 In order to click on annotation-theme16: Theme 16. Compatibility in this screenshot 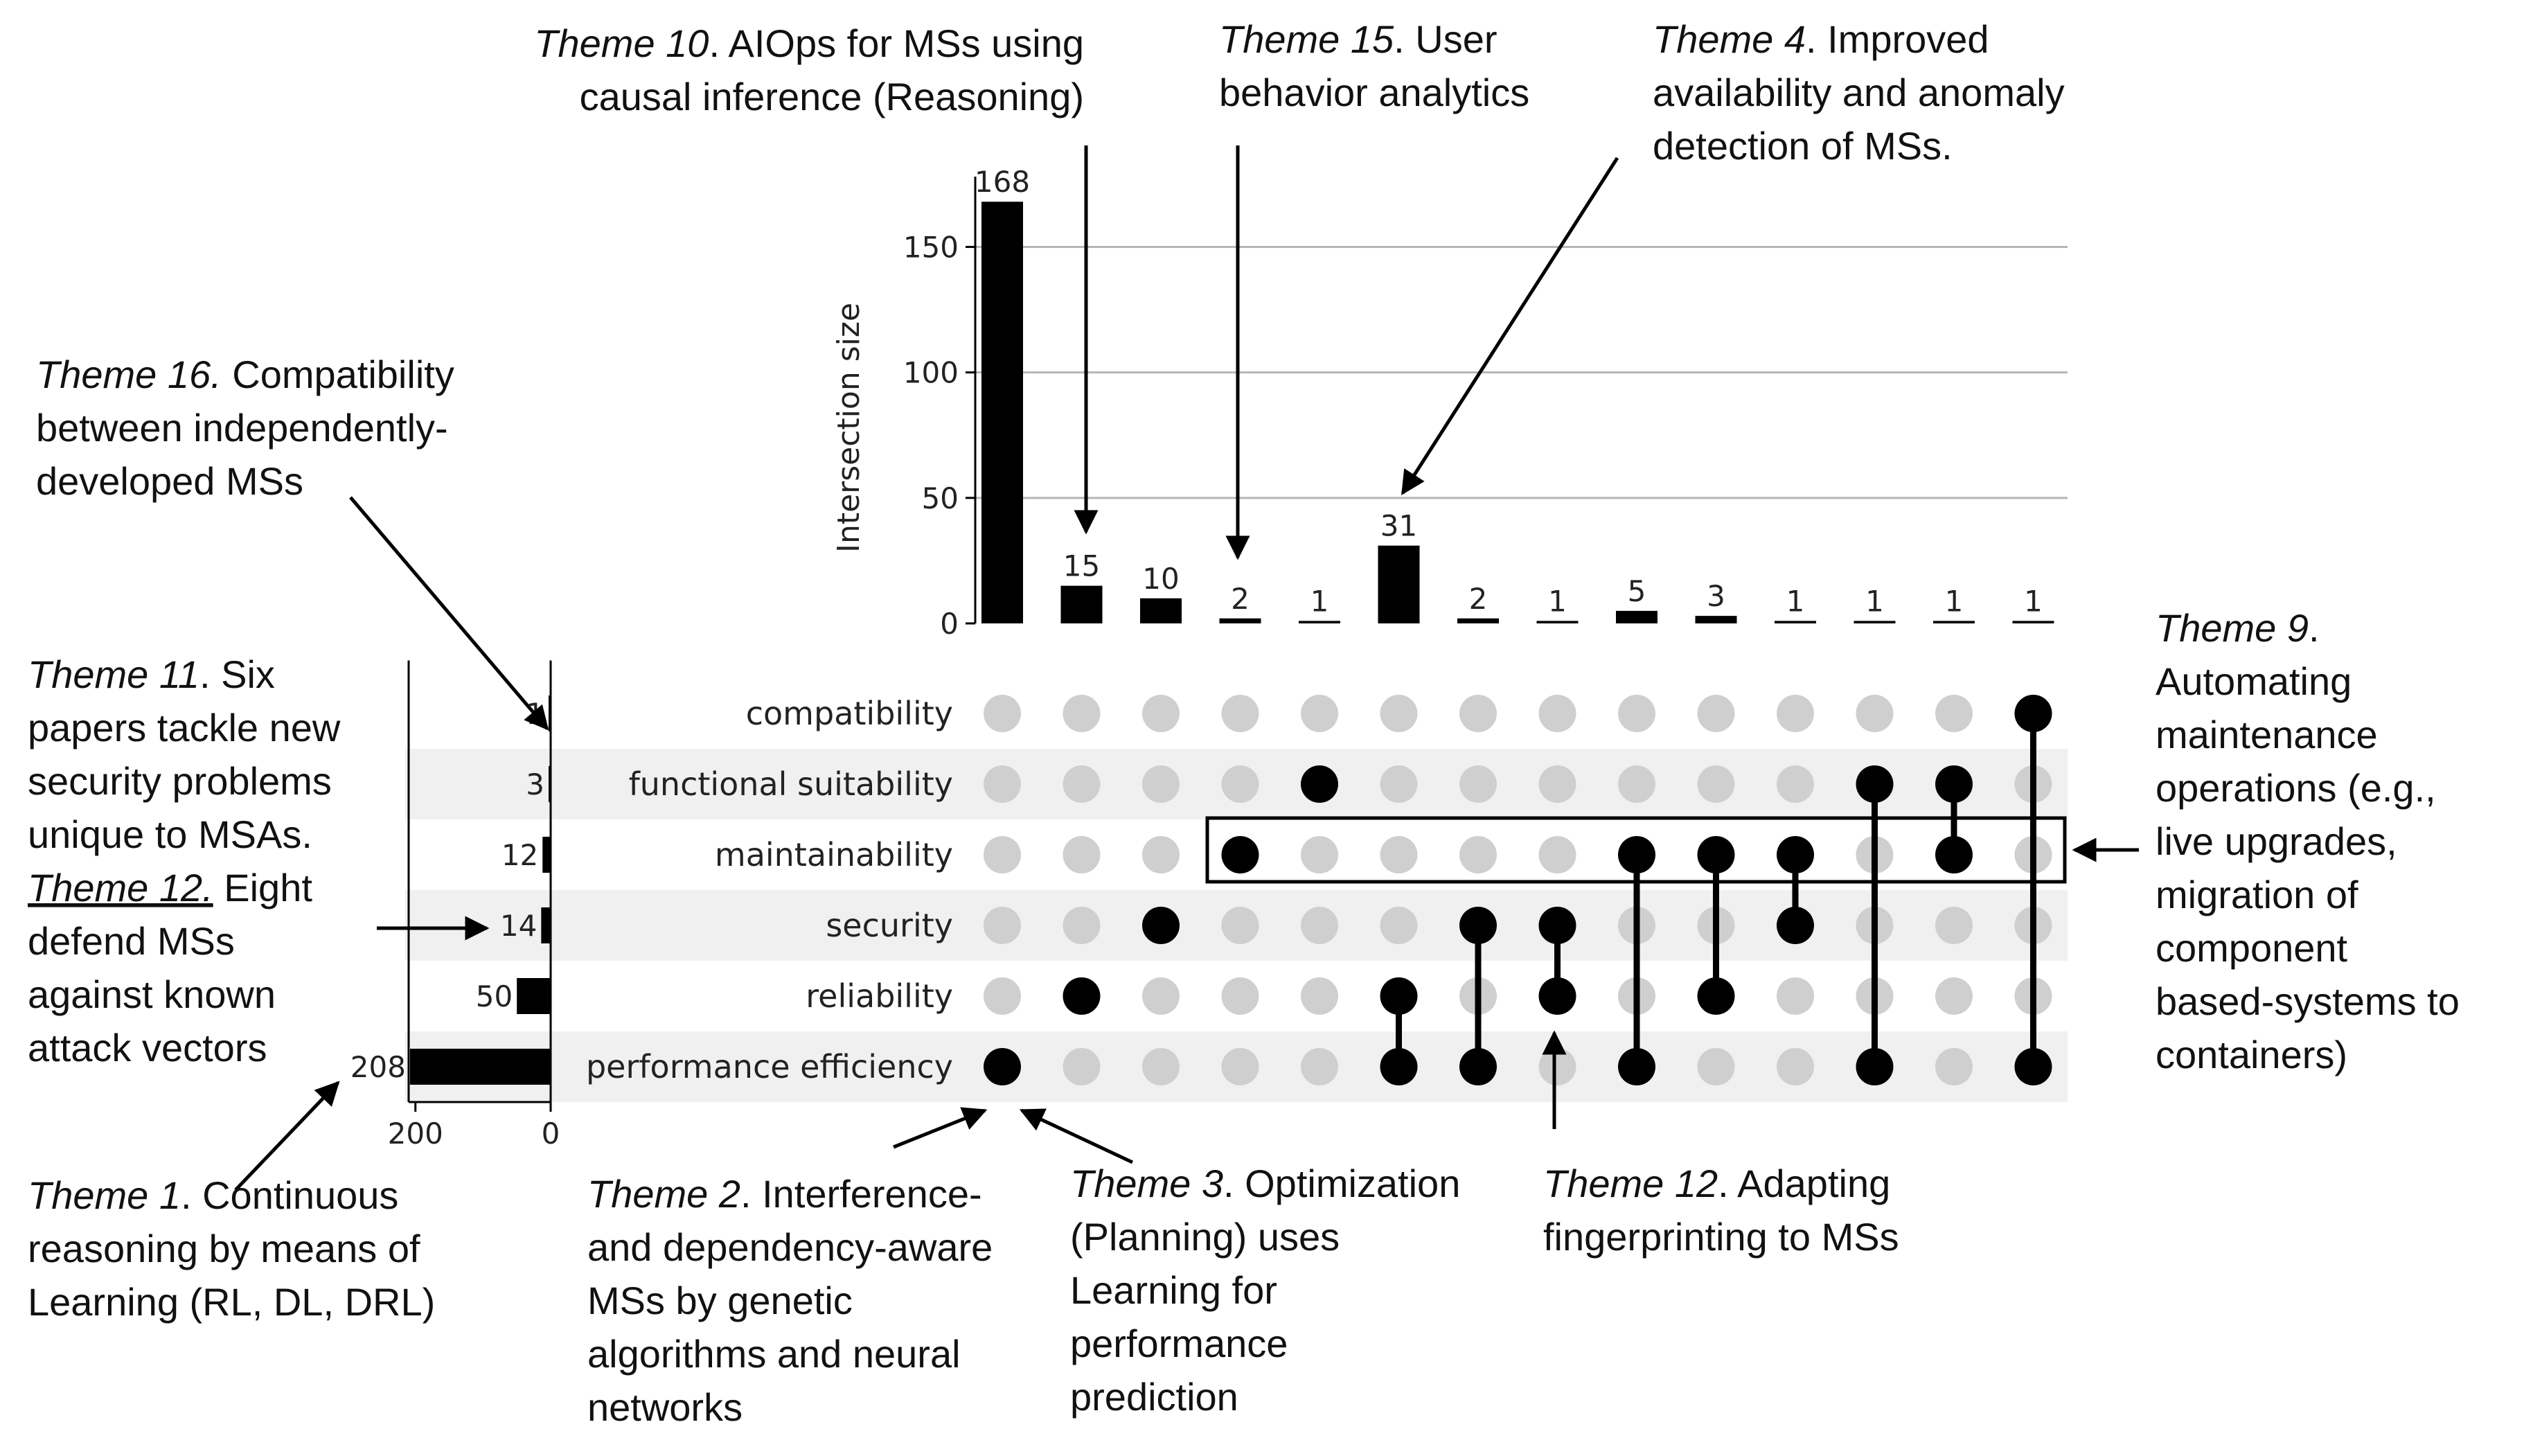, I will do `click(245, 374)`.